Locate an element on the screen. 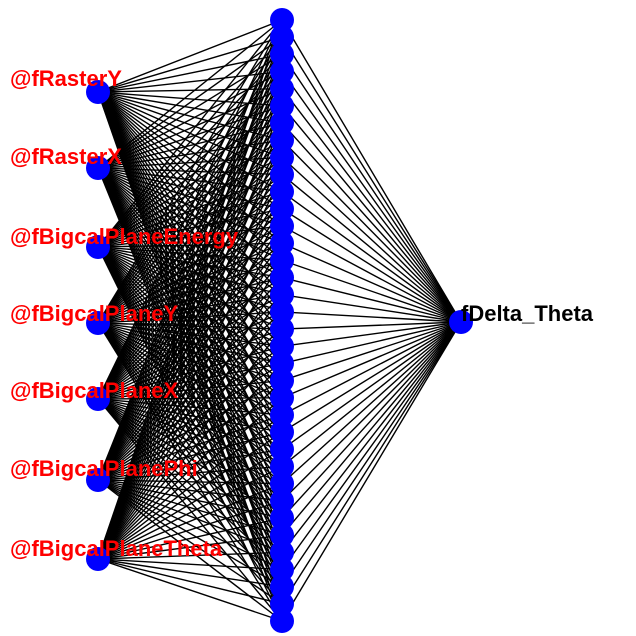 This screenshot has height=636, width=636. output-layer-nodes is located at coordinates (461, 322).